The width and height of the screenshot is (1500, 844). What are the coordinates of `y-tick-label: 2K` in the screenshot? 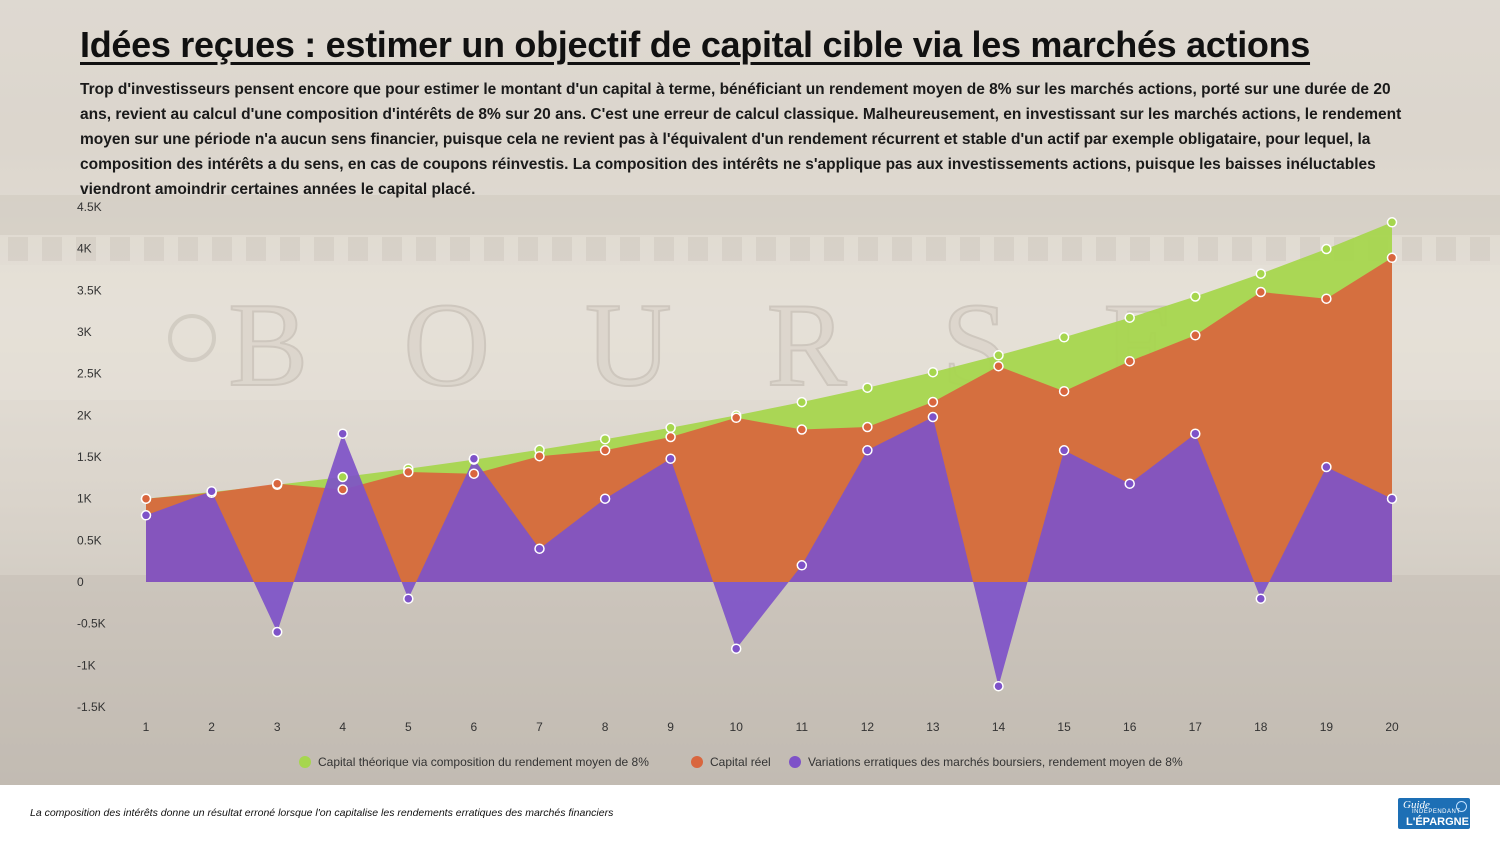 It's located at (84, 415).